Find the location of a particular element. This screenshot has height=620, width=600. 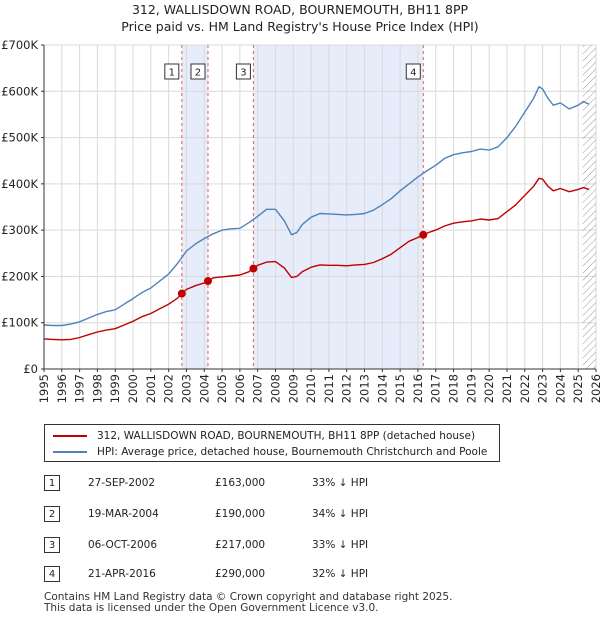

x-tick-label: 2011 is located at coordinates (329, 388).